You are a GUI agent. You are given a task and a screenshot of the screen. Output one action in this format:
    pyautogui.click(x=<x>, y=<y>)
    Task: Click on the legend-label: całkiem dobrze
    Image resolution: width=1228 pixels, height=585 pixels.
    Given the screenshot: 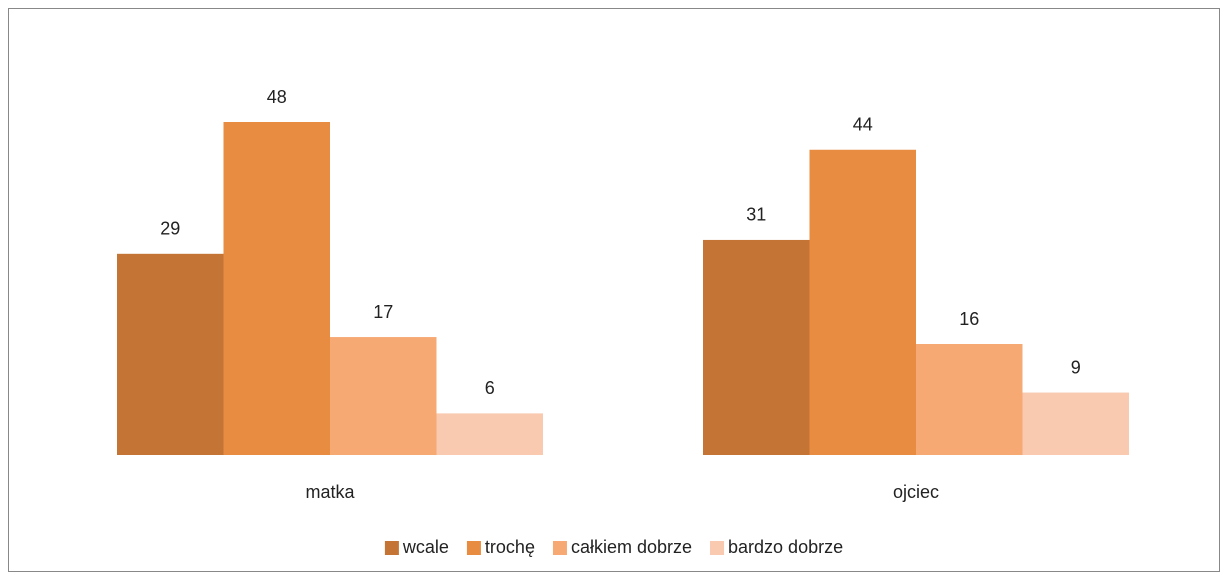 What is the action you would take?
    pyautogui.click(x=631, y=547)
    